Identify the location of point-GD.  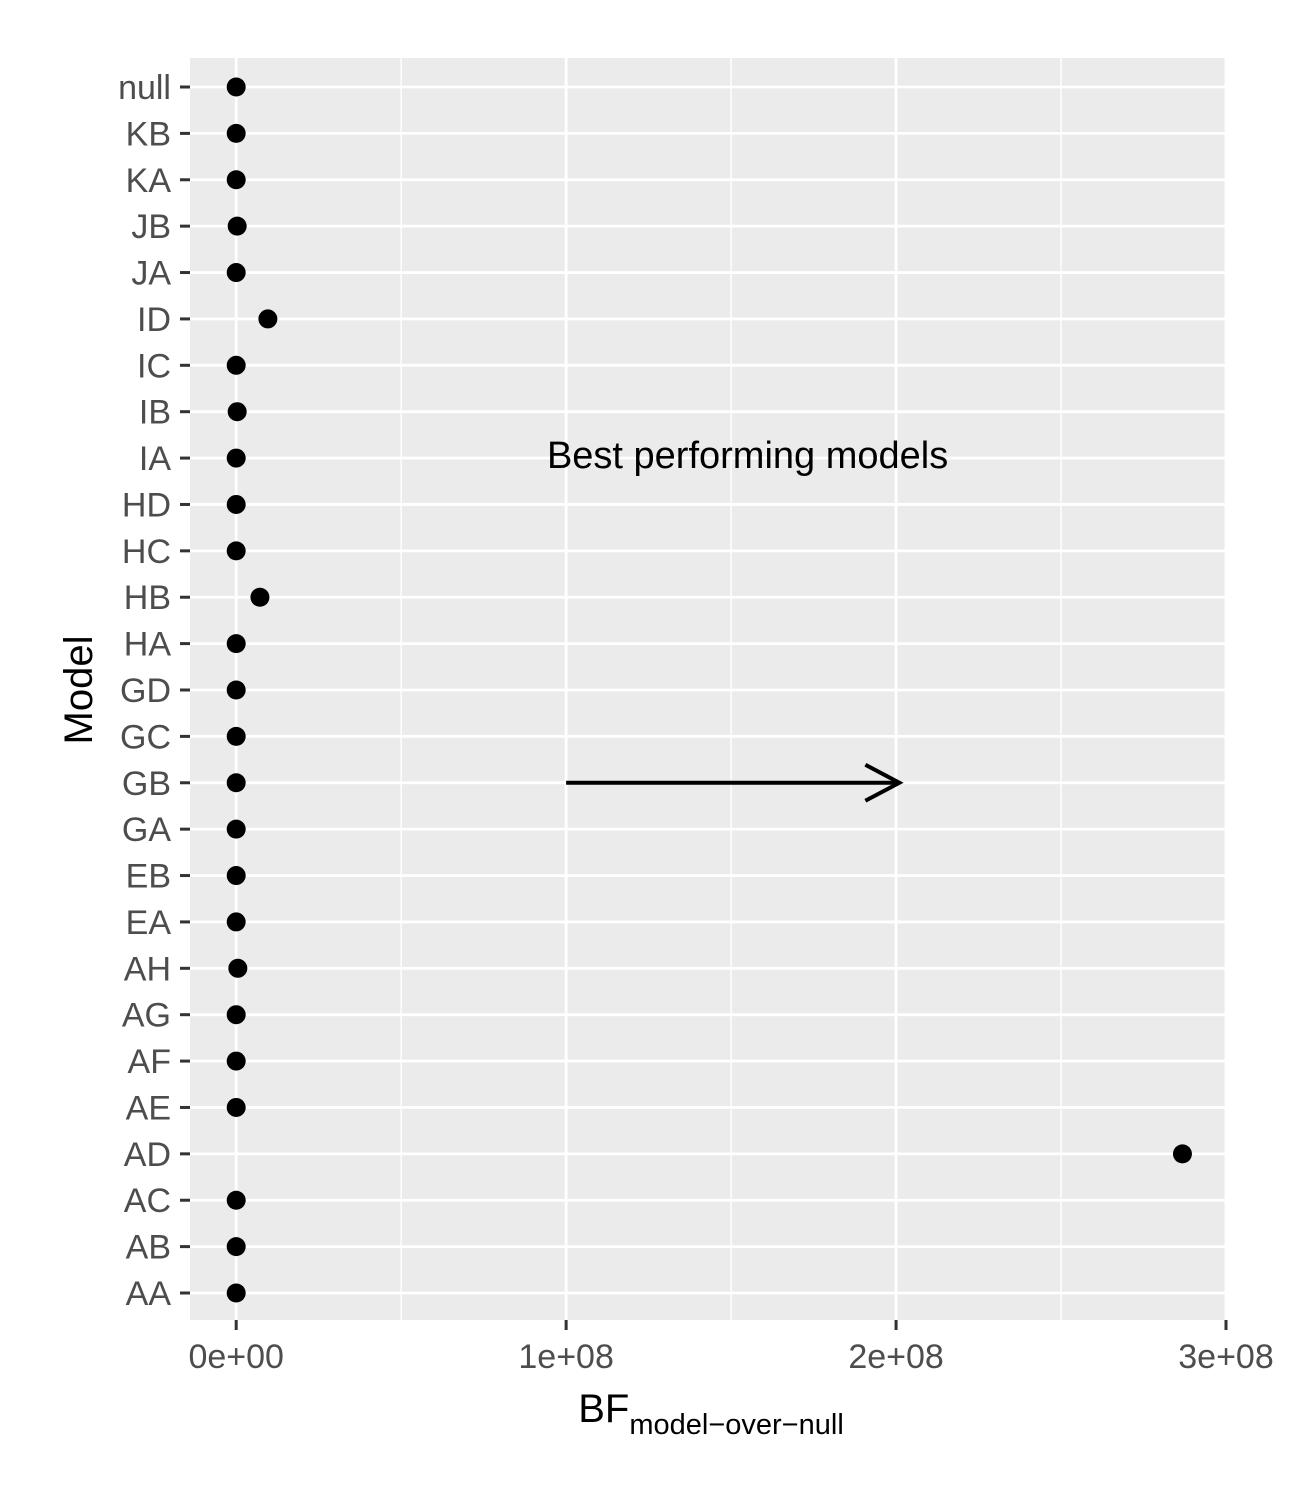
(236, 690).